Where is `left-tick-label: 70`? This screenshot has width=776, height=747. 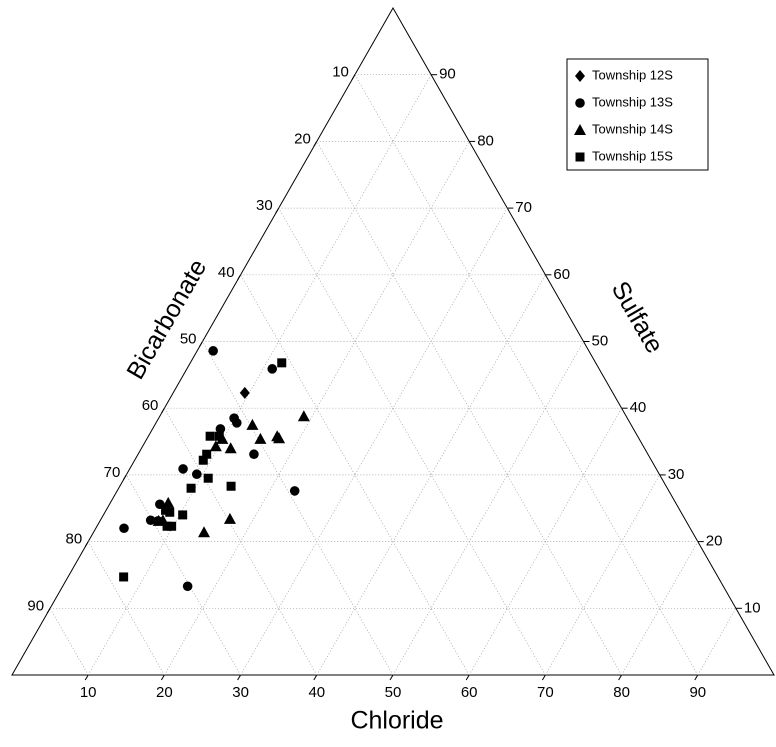
left-tick-label: 70 is located at coordinates (112, 472).